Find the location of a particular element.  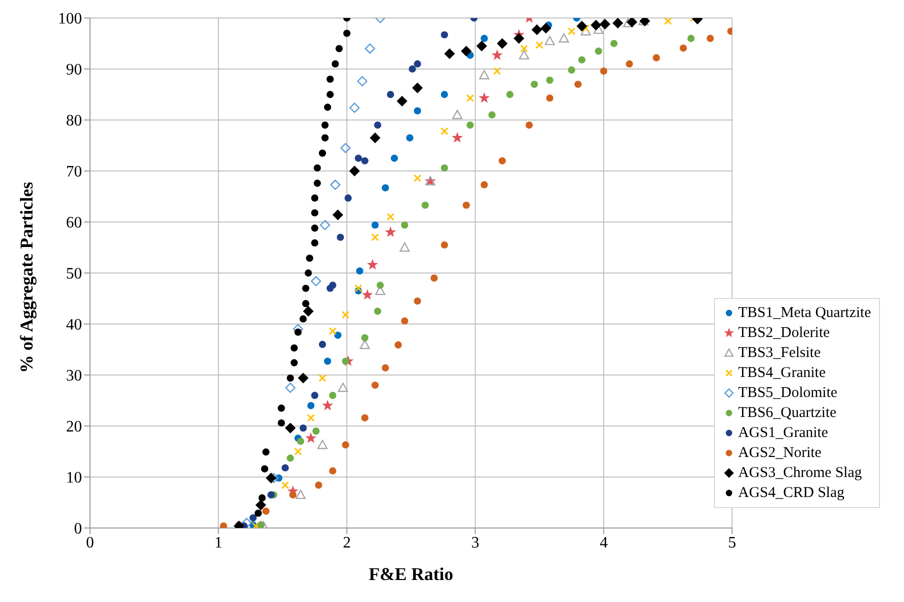

y-tick-label: 100 is located at coordinates (70, 19).